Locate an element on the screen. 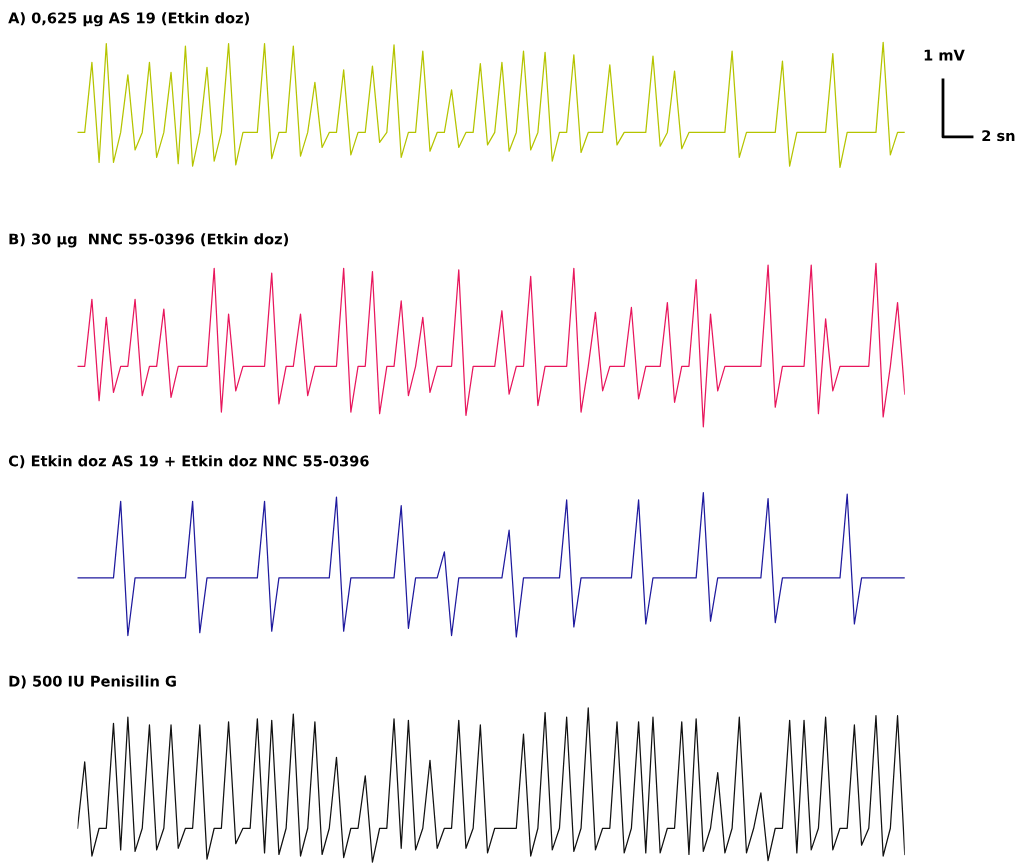  chart-title: A) 0,625 µg AS 19 (Etkin doz) is located at coordinates (128, 19).